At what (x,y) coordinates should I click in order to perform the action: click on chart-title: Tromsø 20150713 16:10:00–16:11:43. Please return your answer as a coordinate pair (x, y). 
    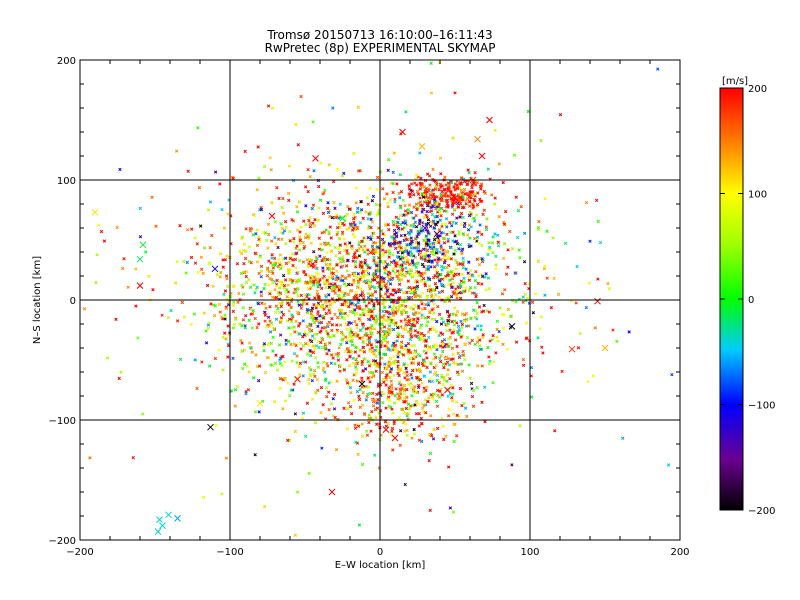
    Looking at the image, I should click on (379, 35).